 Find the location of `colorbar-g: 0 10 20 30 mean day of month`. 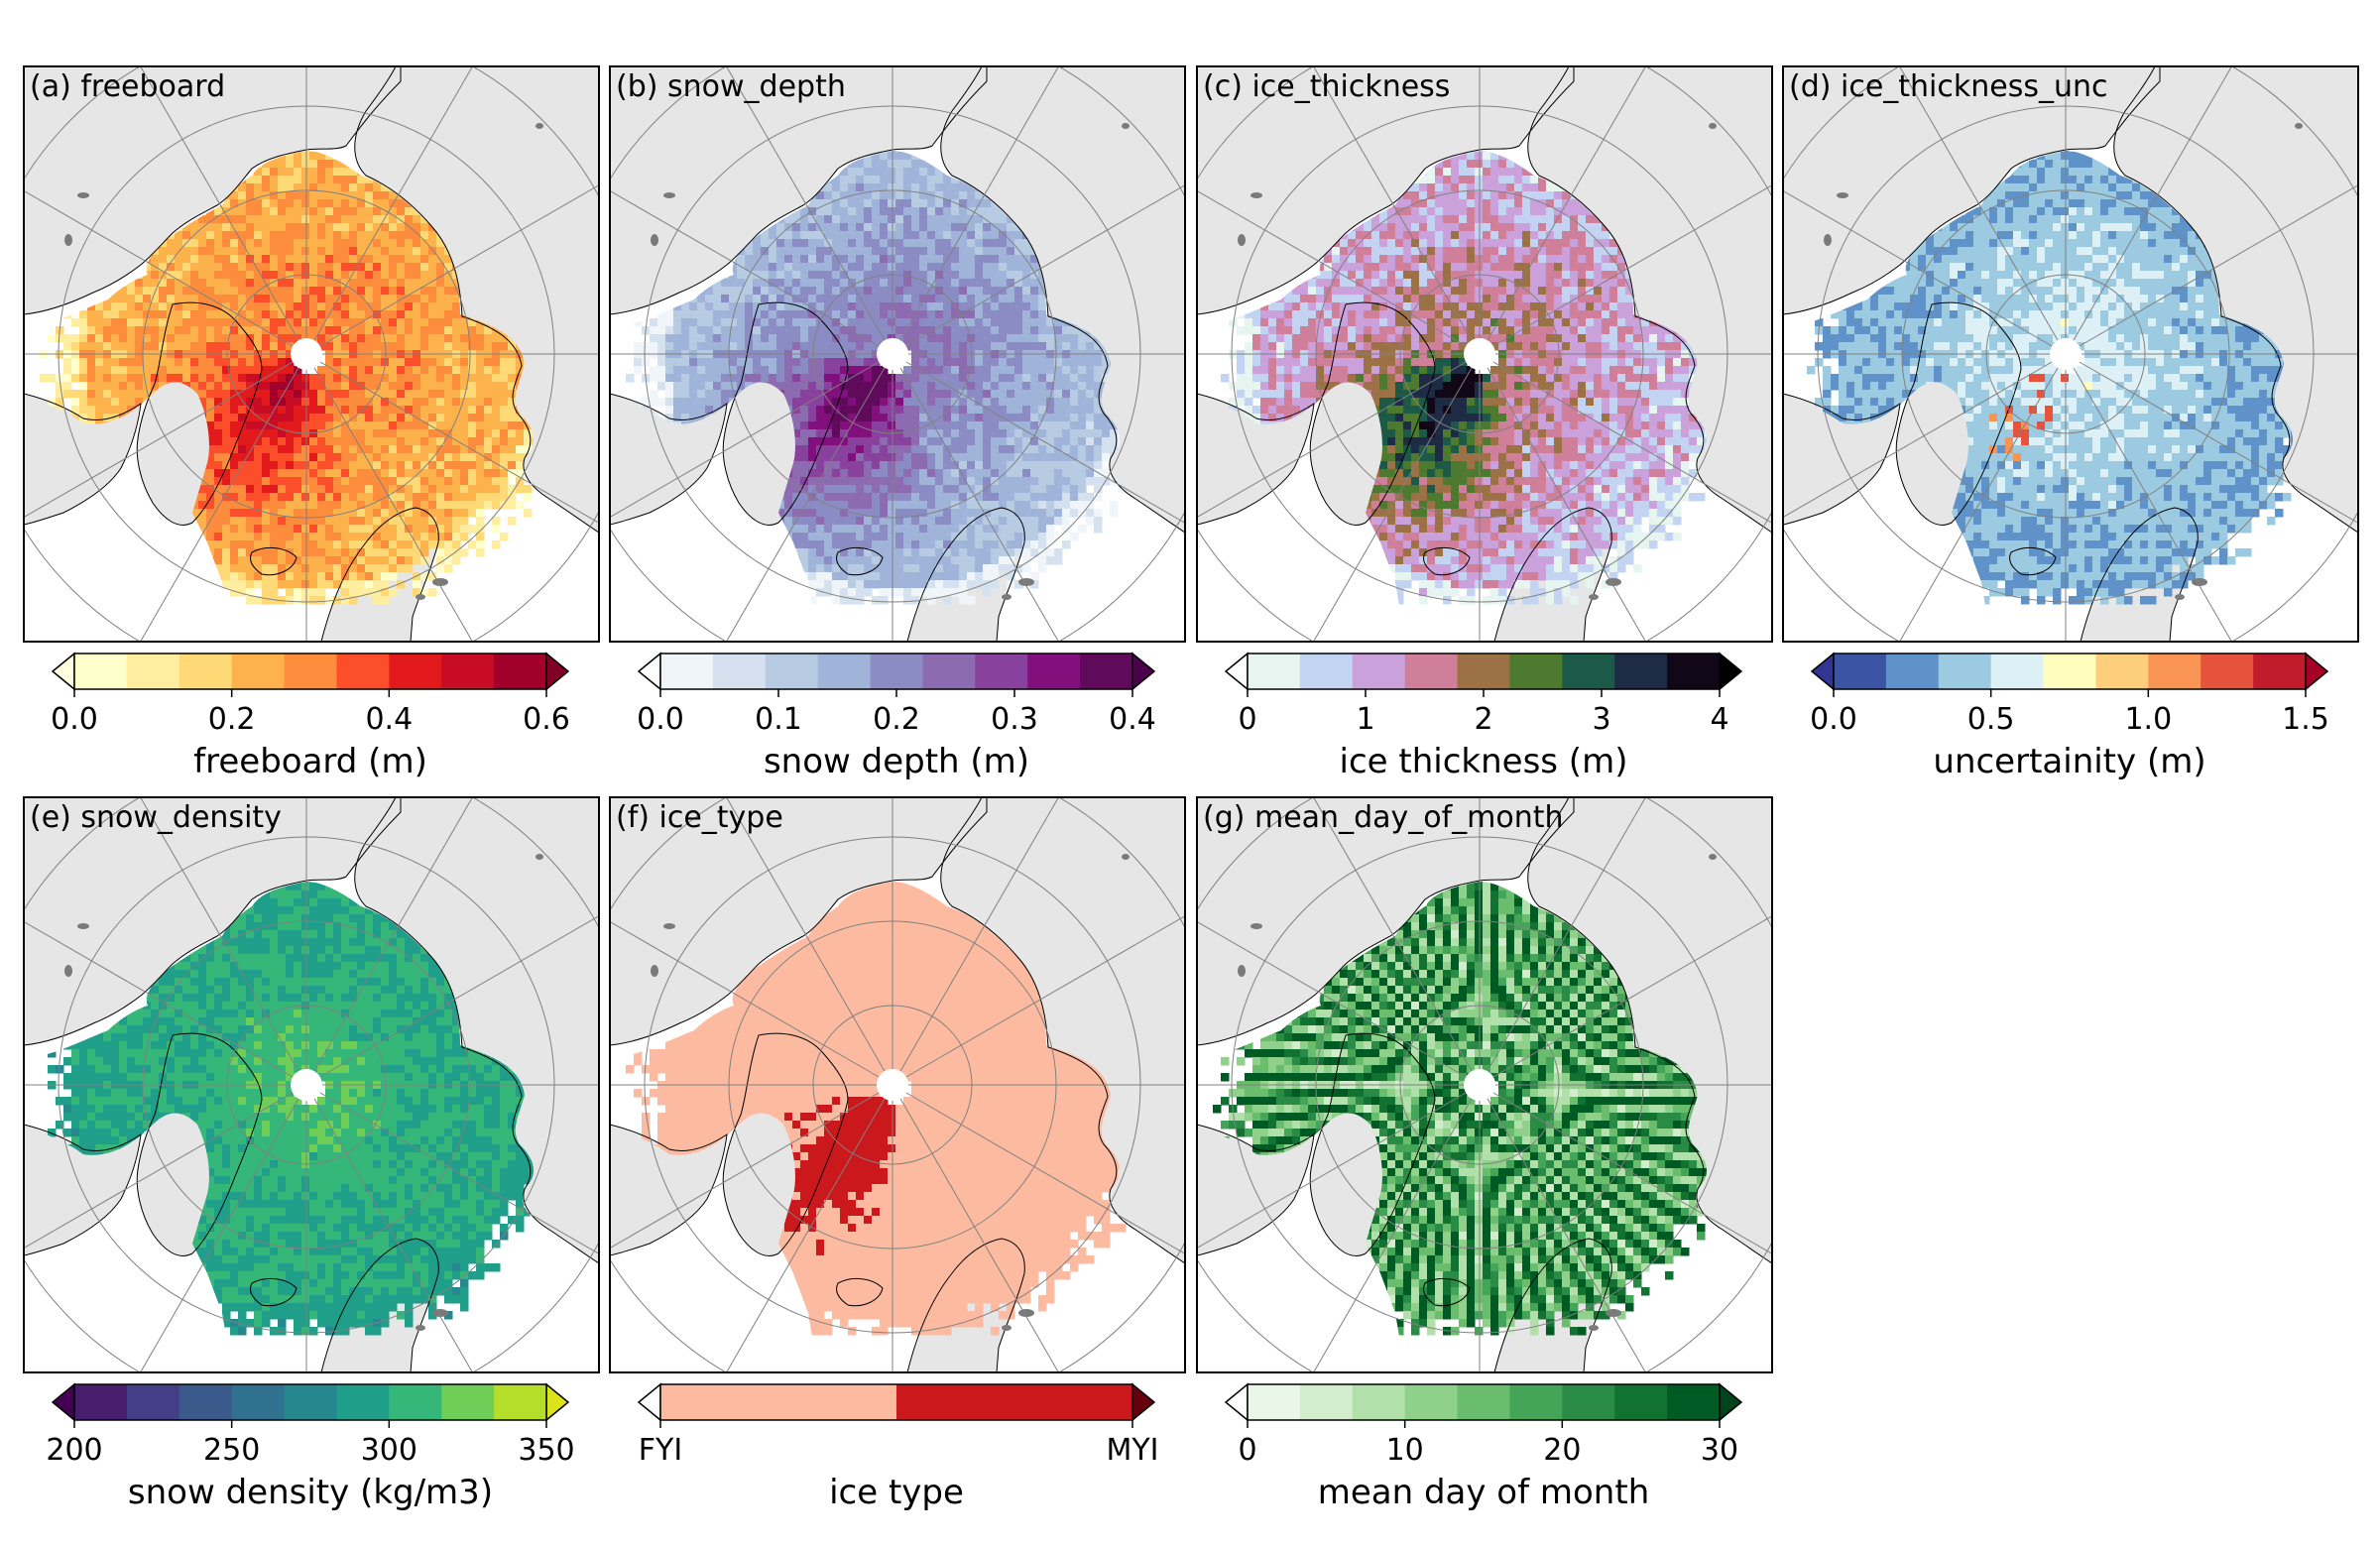

colorbar-g: 0 10 20 30 mean day of month is located at coordinates (1483, 1447).